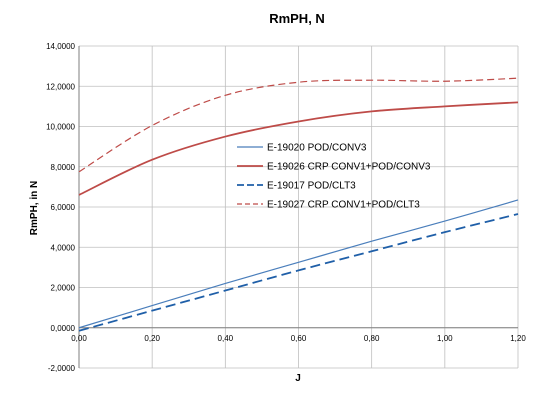 Image resolution: width=542 pixels, height=397 pixels. Describe the element at coordinates (226, 338) in the screenshot. I see `x-tick-label: 0,40` at that location.